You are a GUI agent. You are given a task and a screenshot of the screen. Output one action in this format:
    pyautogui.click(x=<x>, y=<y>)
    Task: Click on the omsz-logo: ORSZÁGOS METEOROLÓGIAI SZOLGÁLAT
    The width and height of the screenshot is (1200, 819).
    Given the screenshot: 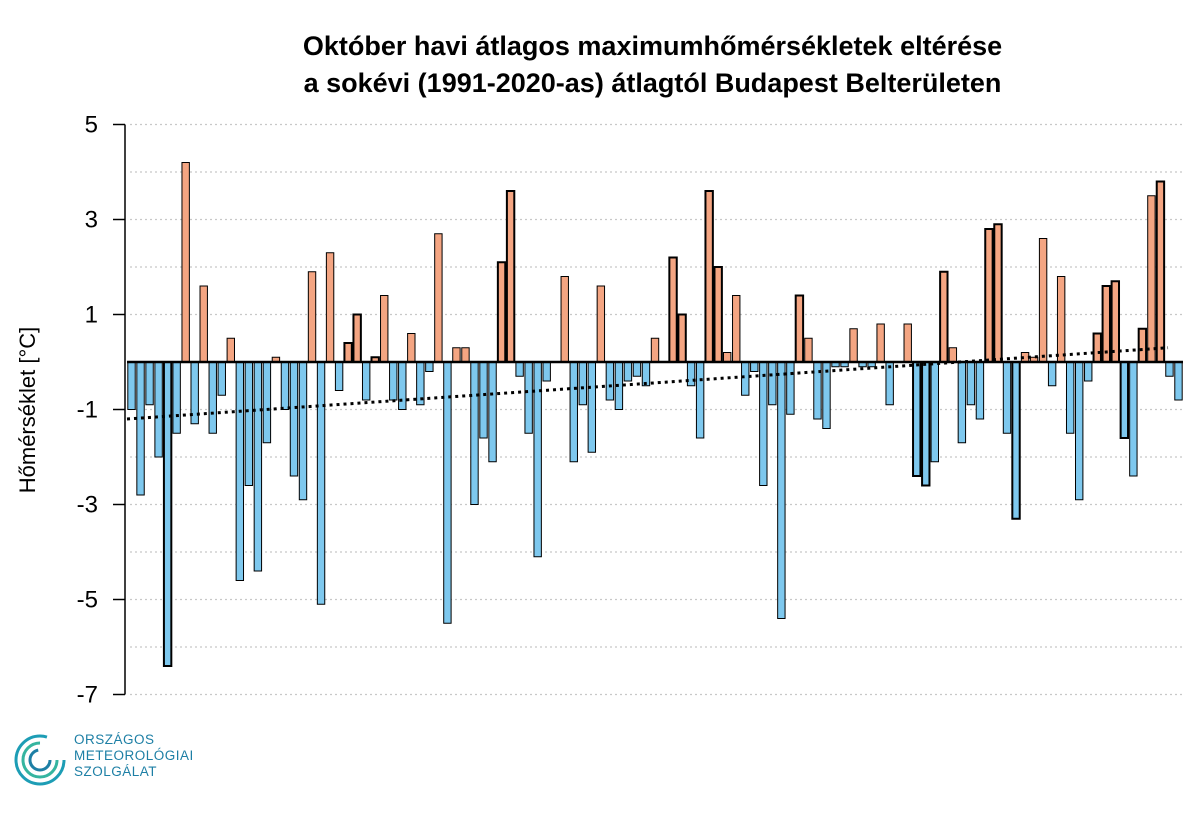 What is the action you would take?
    pyautogui.click(x=110, y=763)
    